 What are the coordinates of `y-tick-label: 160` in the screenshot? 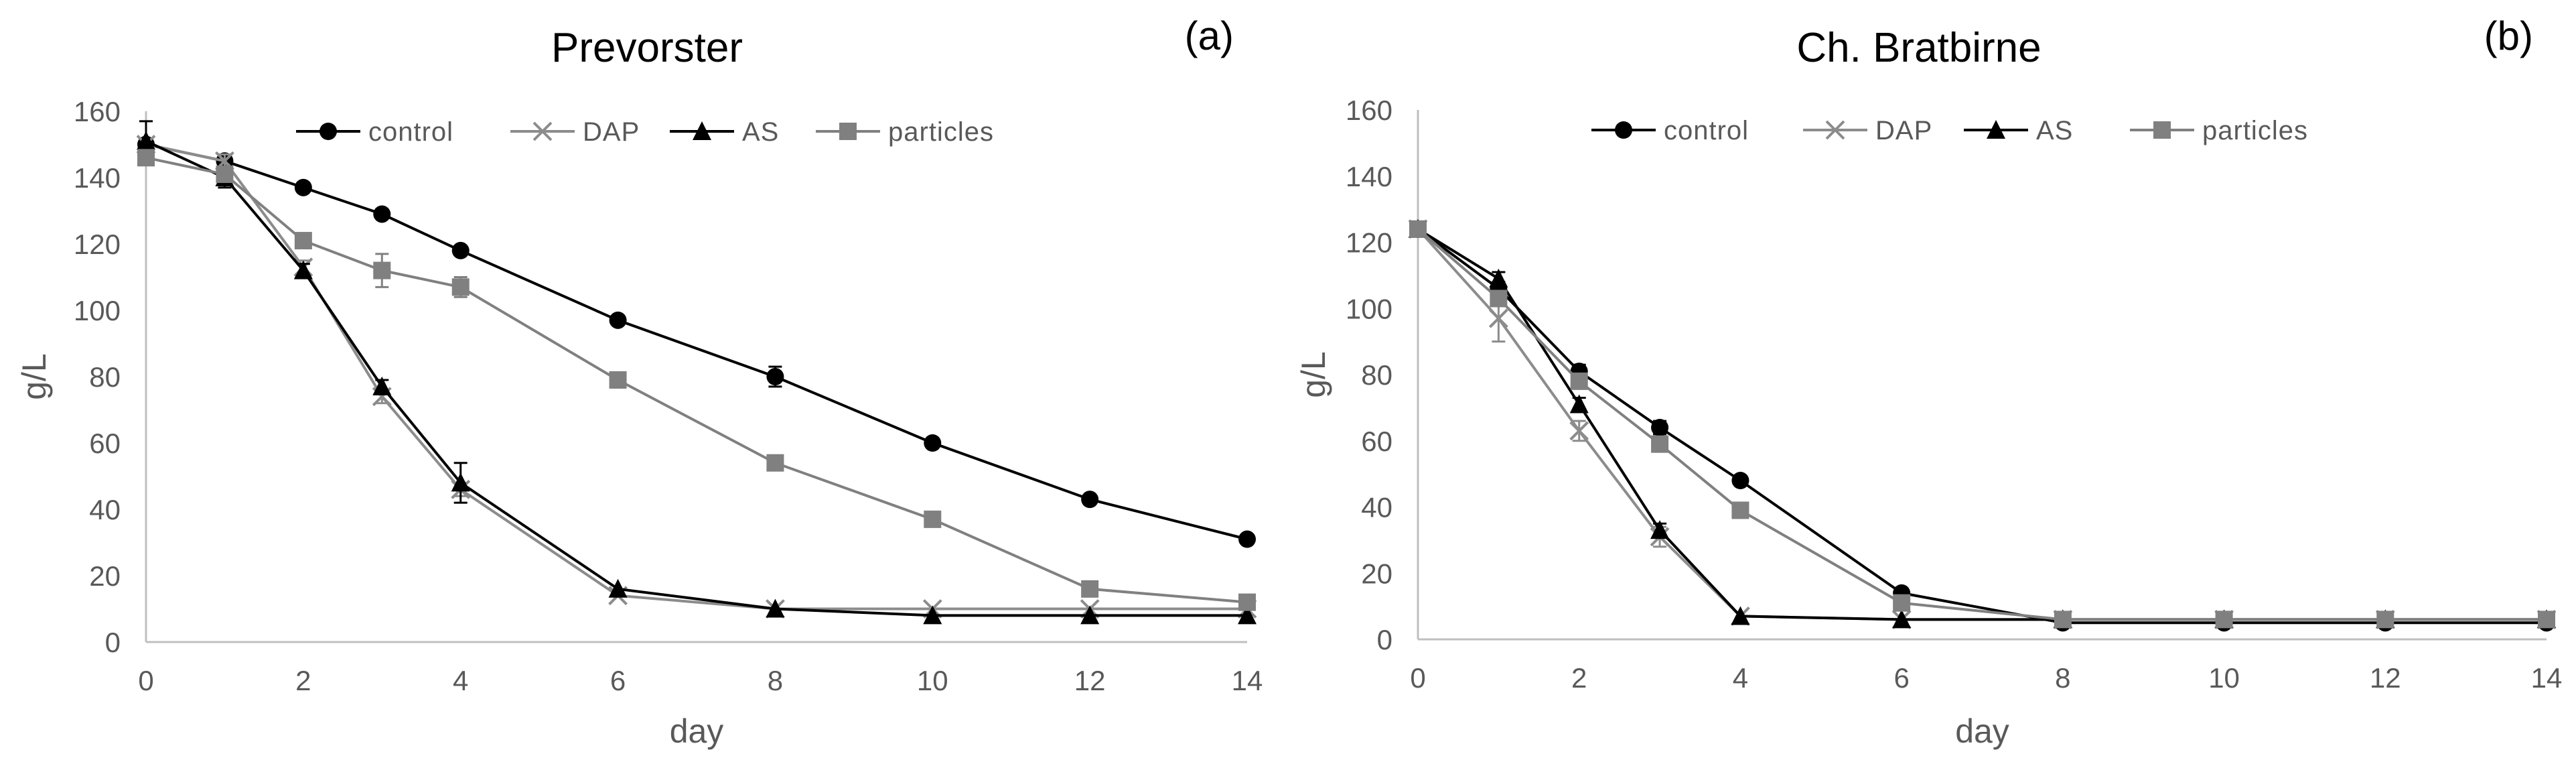 It's located at (97, 111).